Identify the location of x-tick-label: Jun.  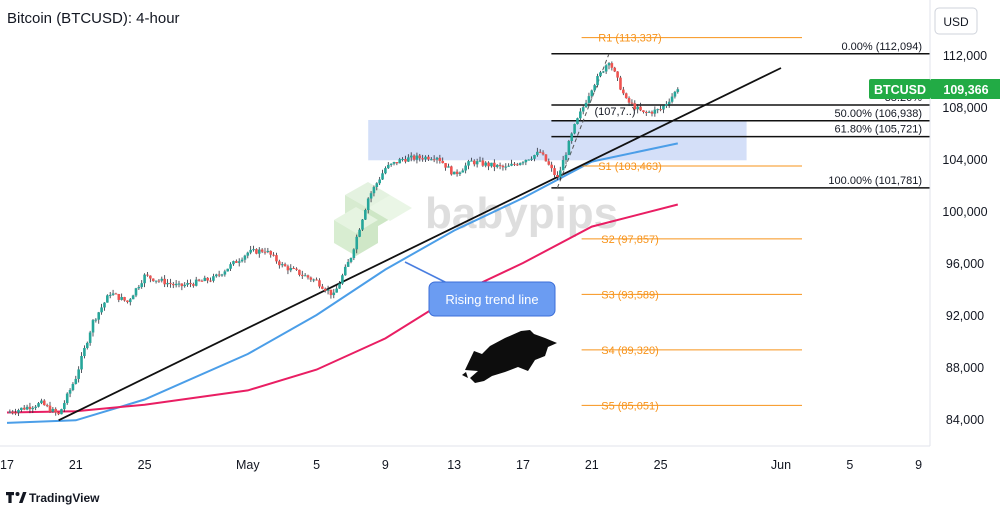
(781, 465).